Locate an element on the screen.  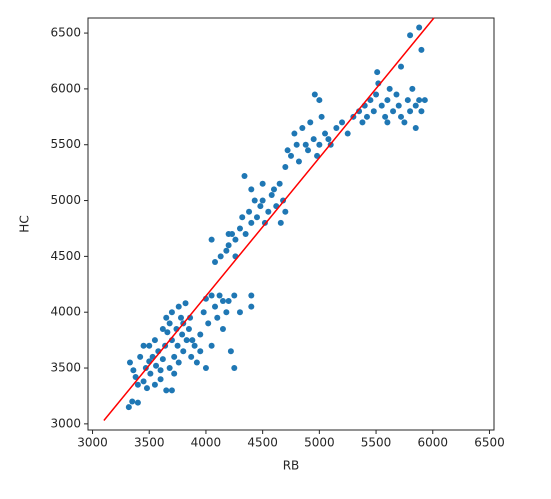
x-tick-label: 6500 is located at coordinates (489, 443).